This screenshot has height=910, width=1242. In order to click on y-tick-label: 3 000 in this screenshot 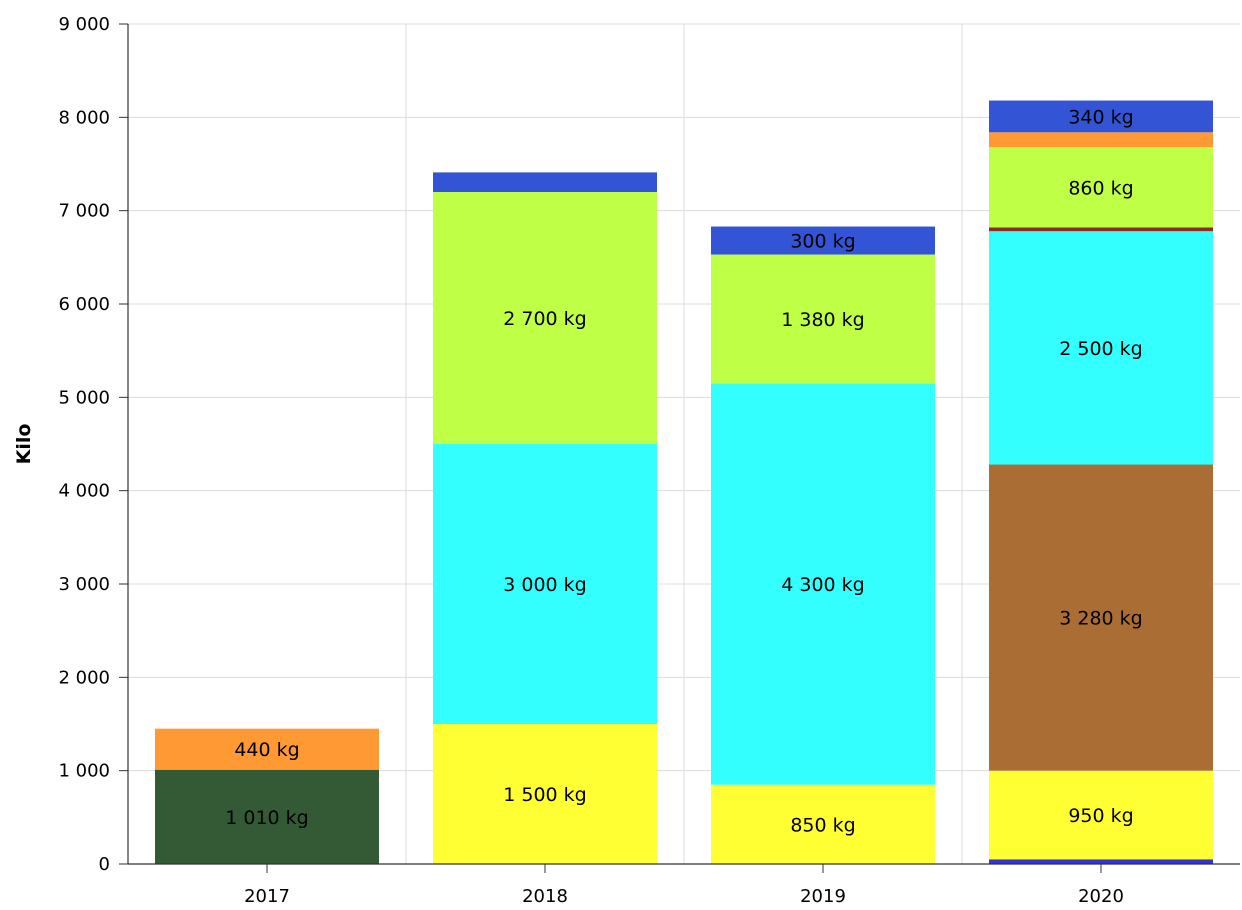, I will do `click(84, 584)`.